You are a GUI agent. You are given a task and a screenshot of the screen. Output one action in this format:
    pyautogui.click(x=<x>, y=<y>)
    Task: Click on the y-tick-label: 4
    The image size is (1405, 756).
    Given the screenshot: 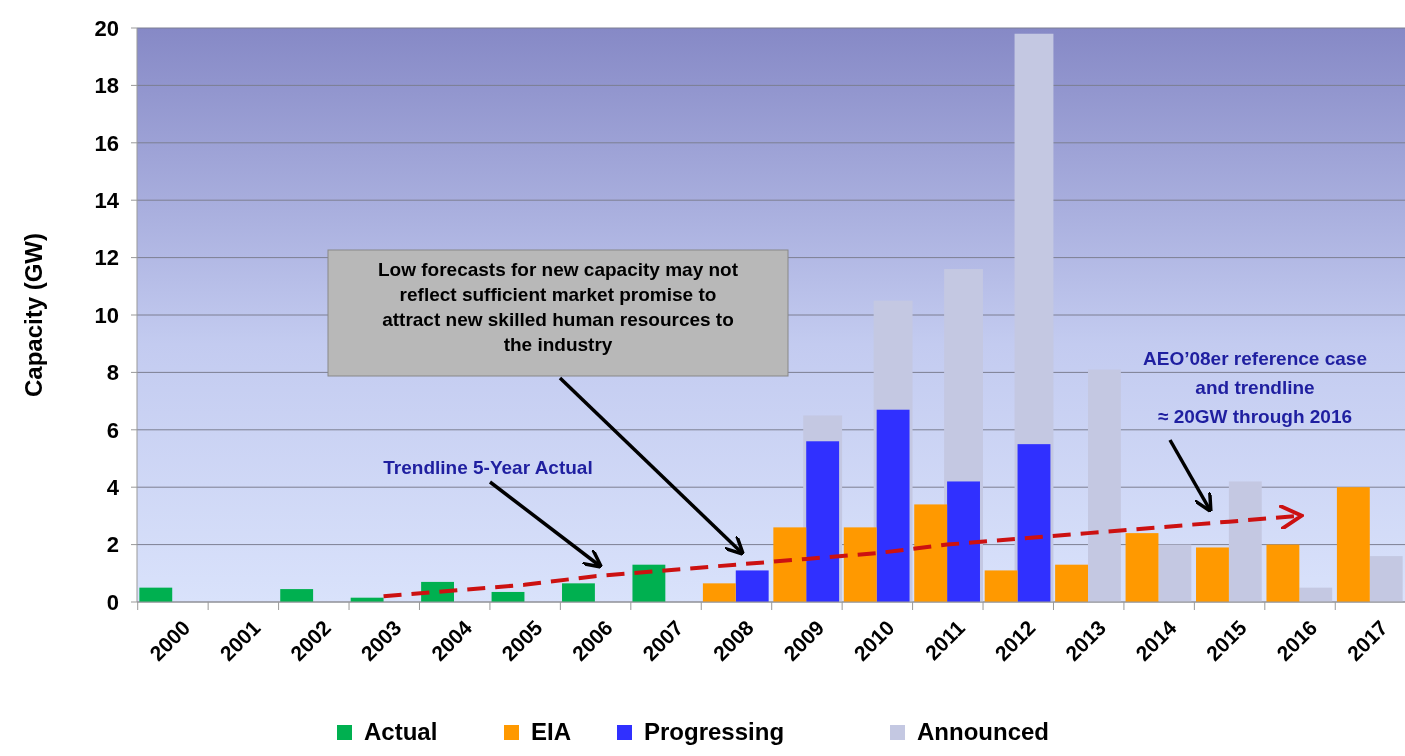 What is the action you would take?
    pyautogui.click(x=113, y=487)
    